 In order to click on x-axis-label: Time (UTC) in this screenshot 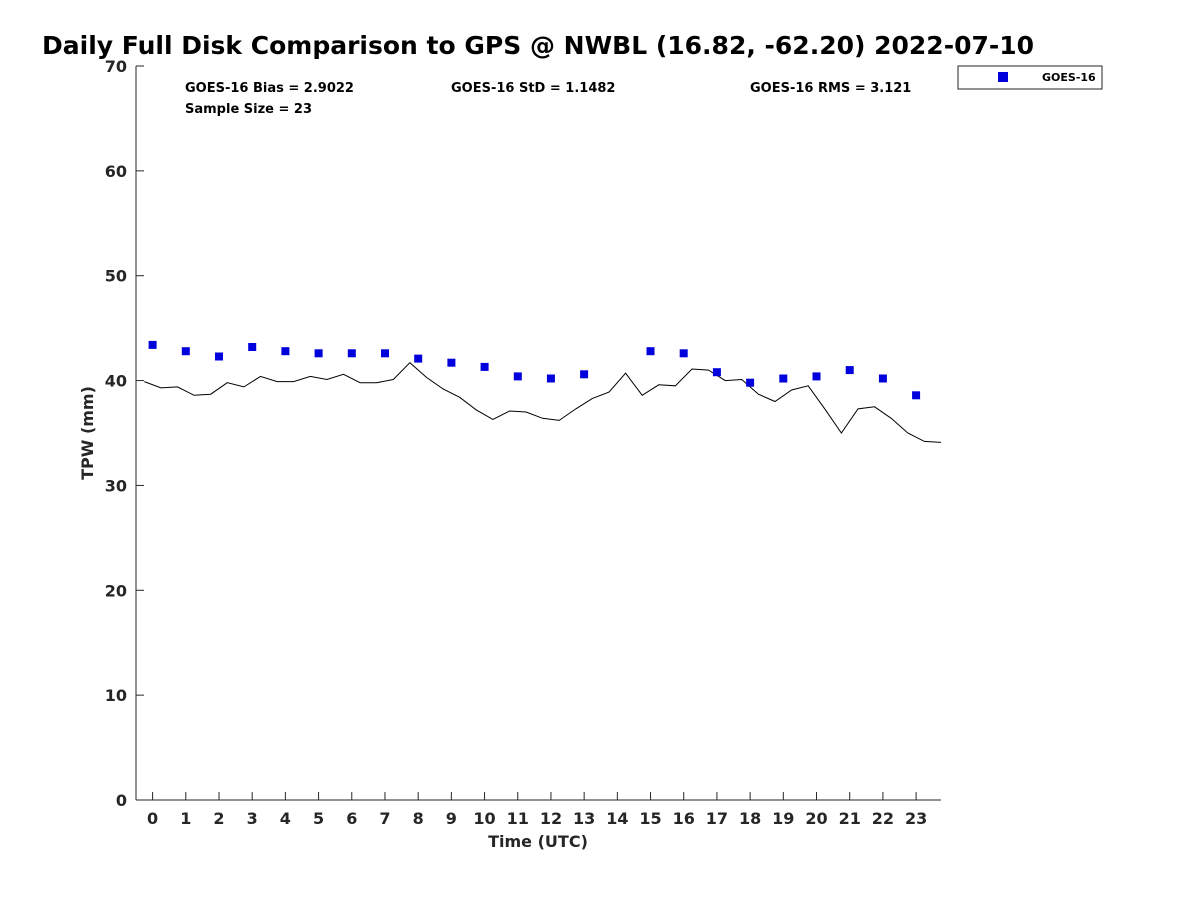, I will do `click(538, 841)`.